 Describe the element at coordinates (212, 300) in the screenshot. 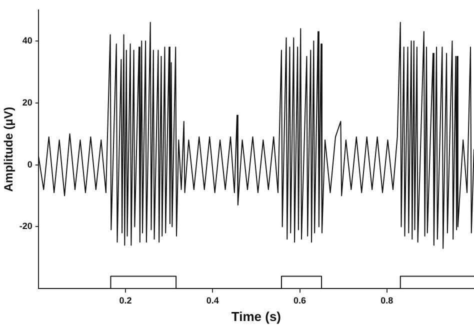

I see `x-tick-label: 0.4` at that location.